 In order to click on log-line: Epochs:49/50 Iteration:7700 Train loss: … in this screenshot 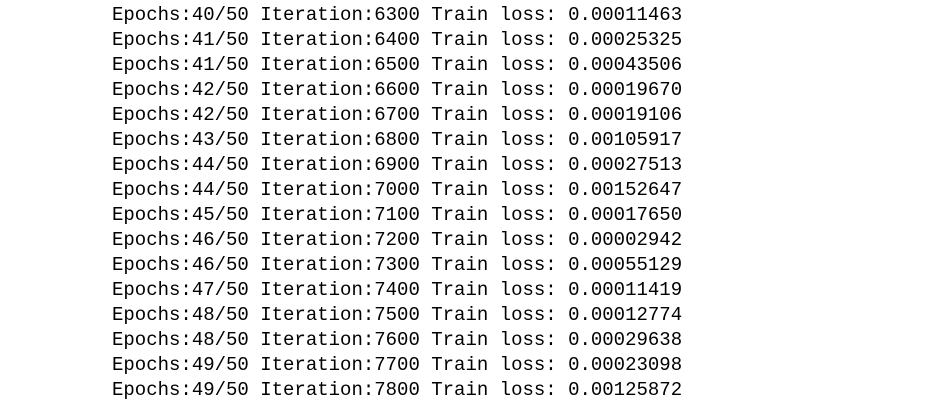, I will do `click(397, 365)`.